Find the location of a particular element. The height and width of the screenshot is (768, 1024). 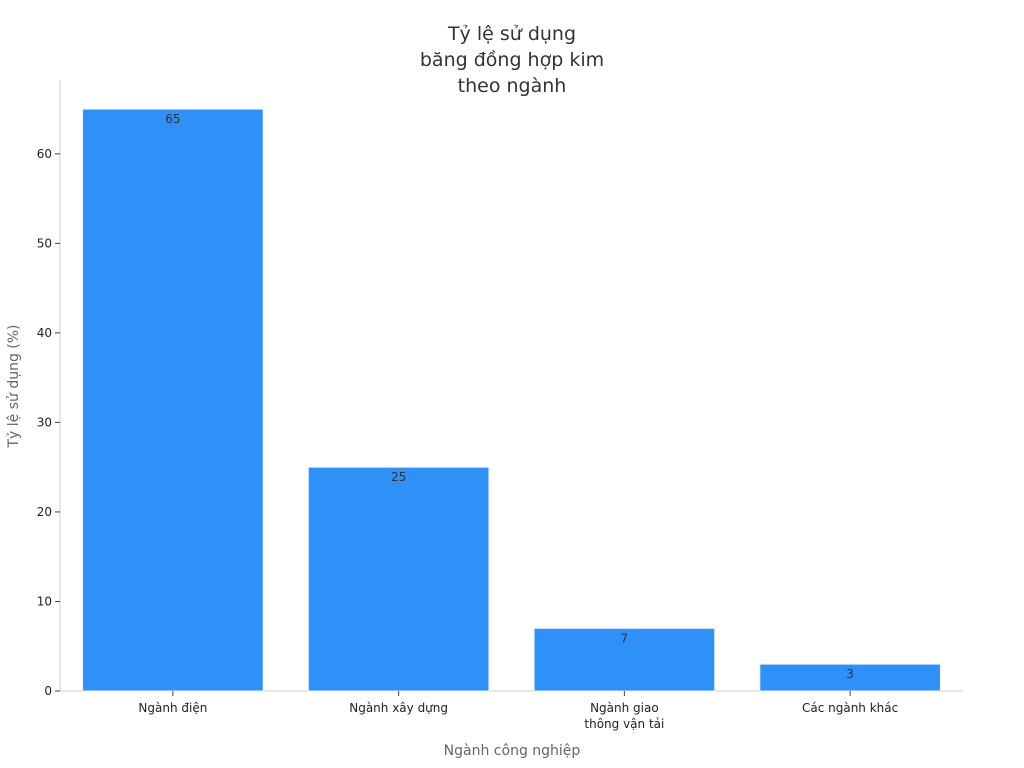

x-tick-label: Ngành xây dựng is located at coordinates (398, 708).